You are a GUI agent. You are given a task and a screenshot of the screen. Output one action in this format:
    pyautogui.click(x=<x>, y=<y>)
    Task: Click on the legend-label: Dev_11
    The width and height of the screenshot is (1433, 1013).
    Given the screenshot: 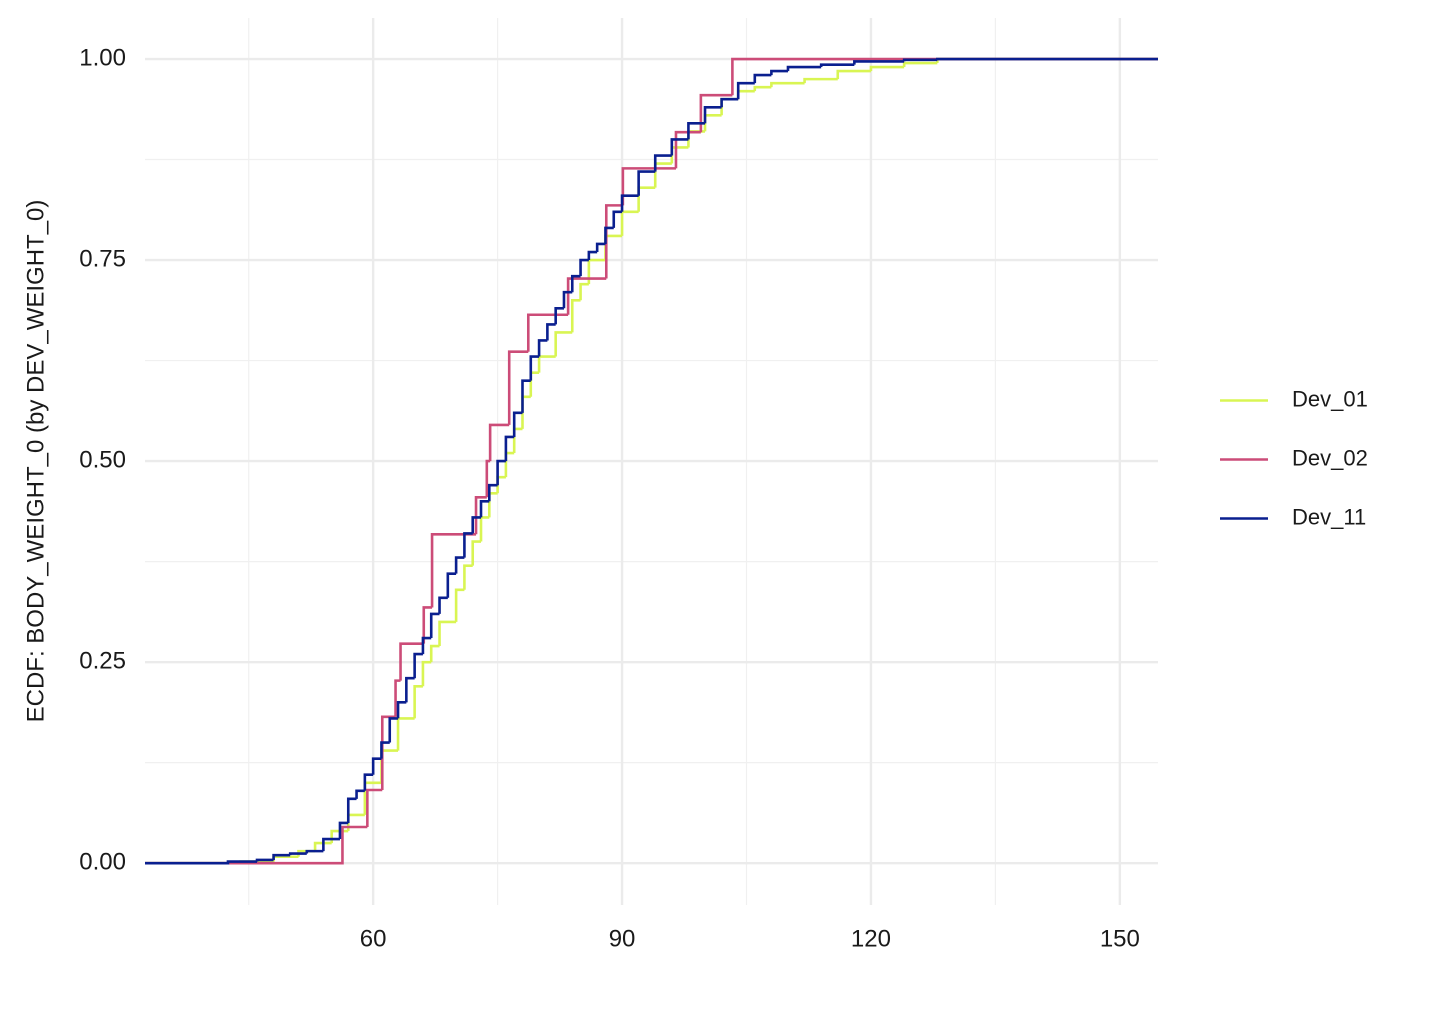 What is the action you would take?
    pyautogui.click(x=1329, y=516)
    